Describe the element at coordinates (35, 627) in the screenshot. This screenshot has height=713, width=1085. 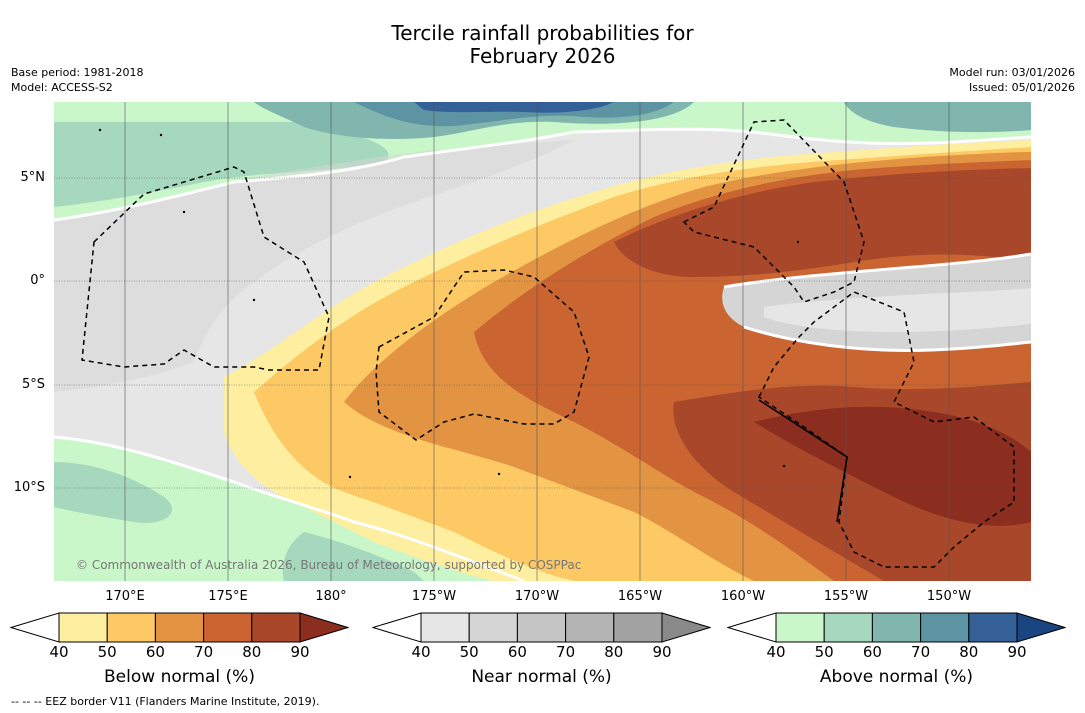
I see `colorbar-below-low-extend` at that location.